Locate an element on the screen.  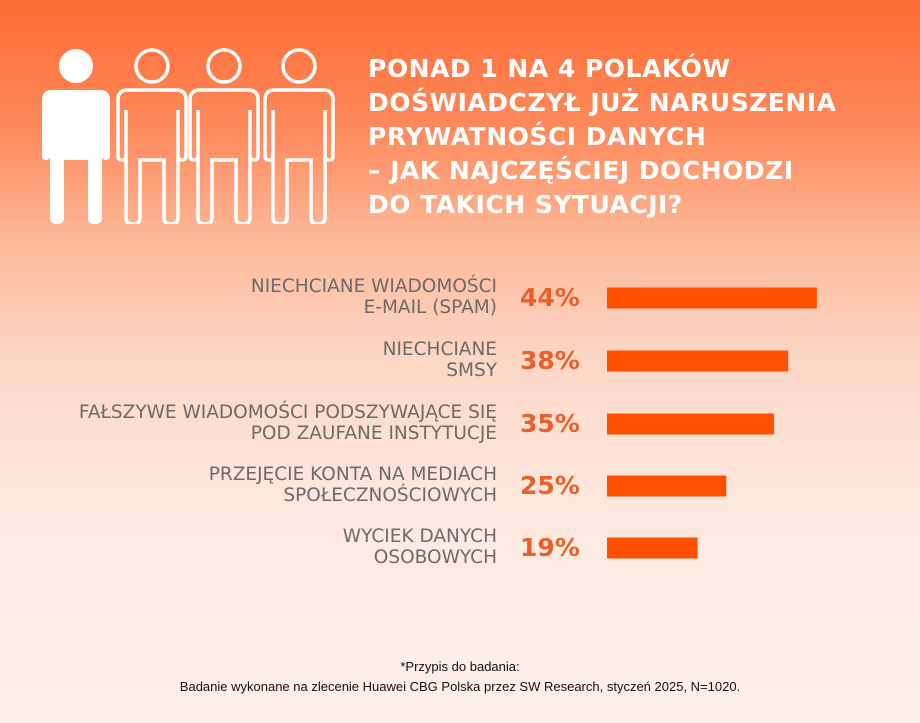
data-label: 35% is located at coordinates (550, 423).